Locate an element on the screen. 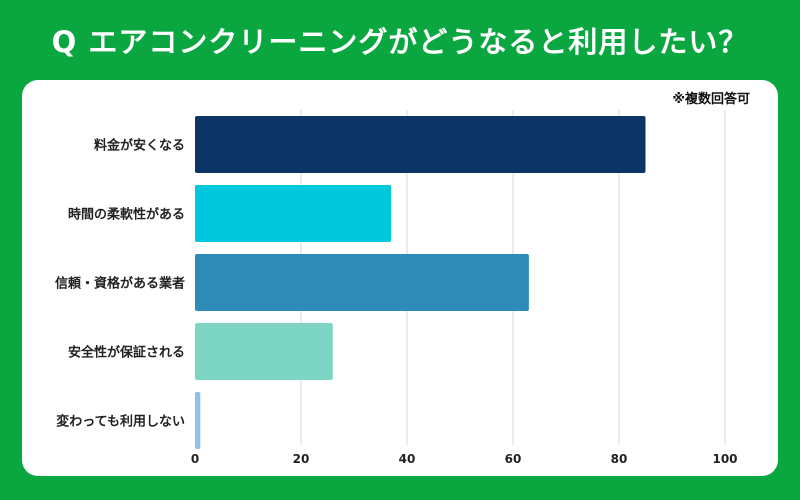  x-tick-label: 20 is located at coordinates (301, 459).